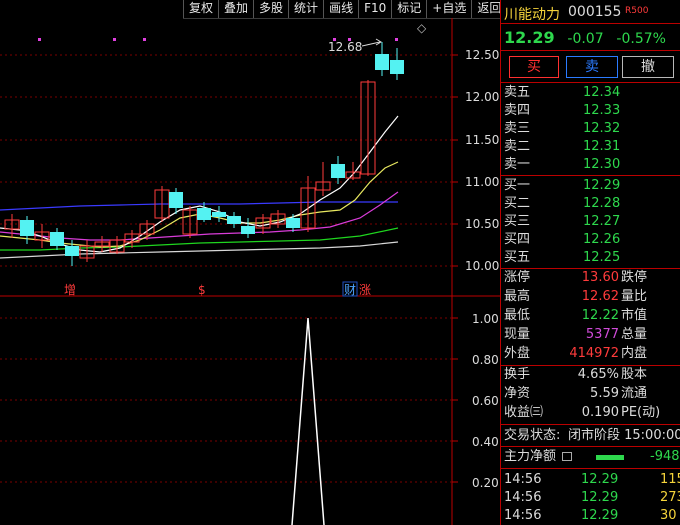 The width and height of the screenshot is (680, 525). Describe the element at coordinates (602, 164) in the screenshot. I see `ask-price: 12.30` at that location.